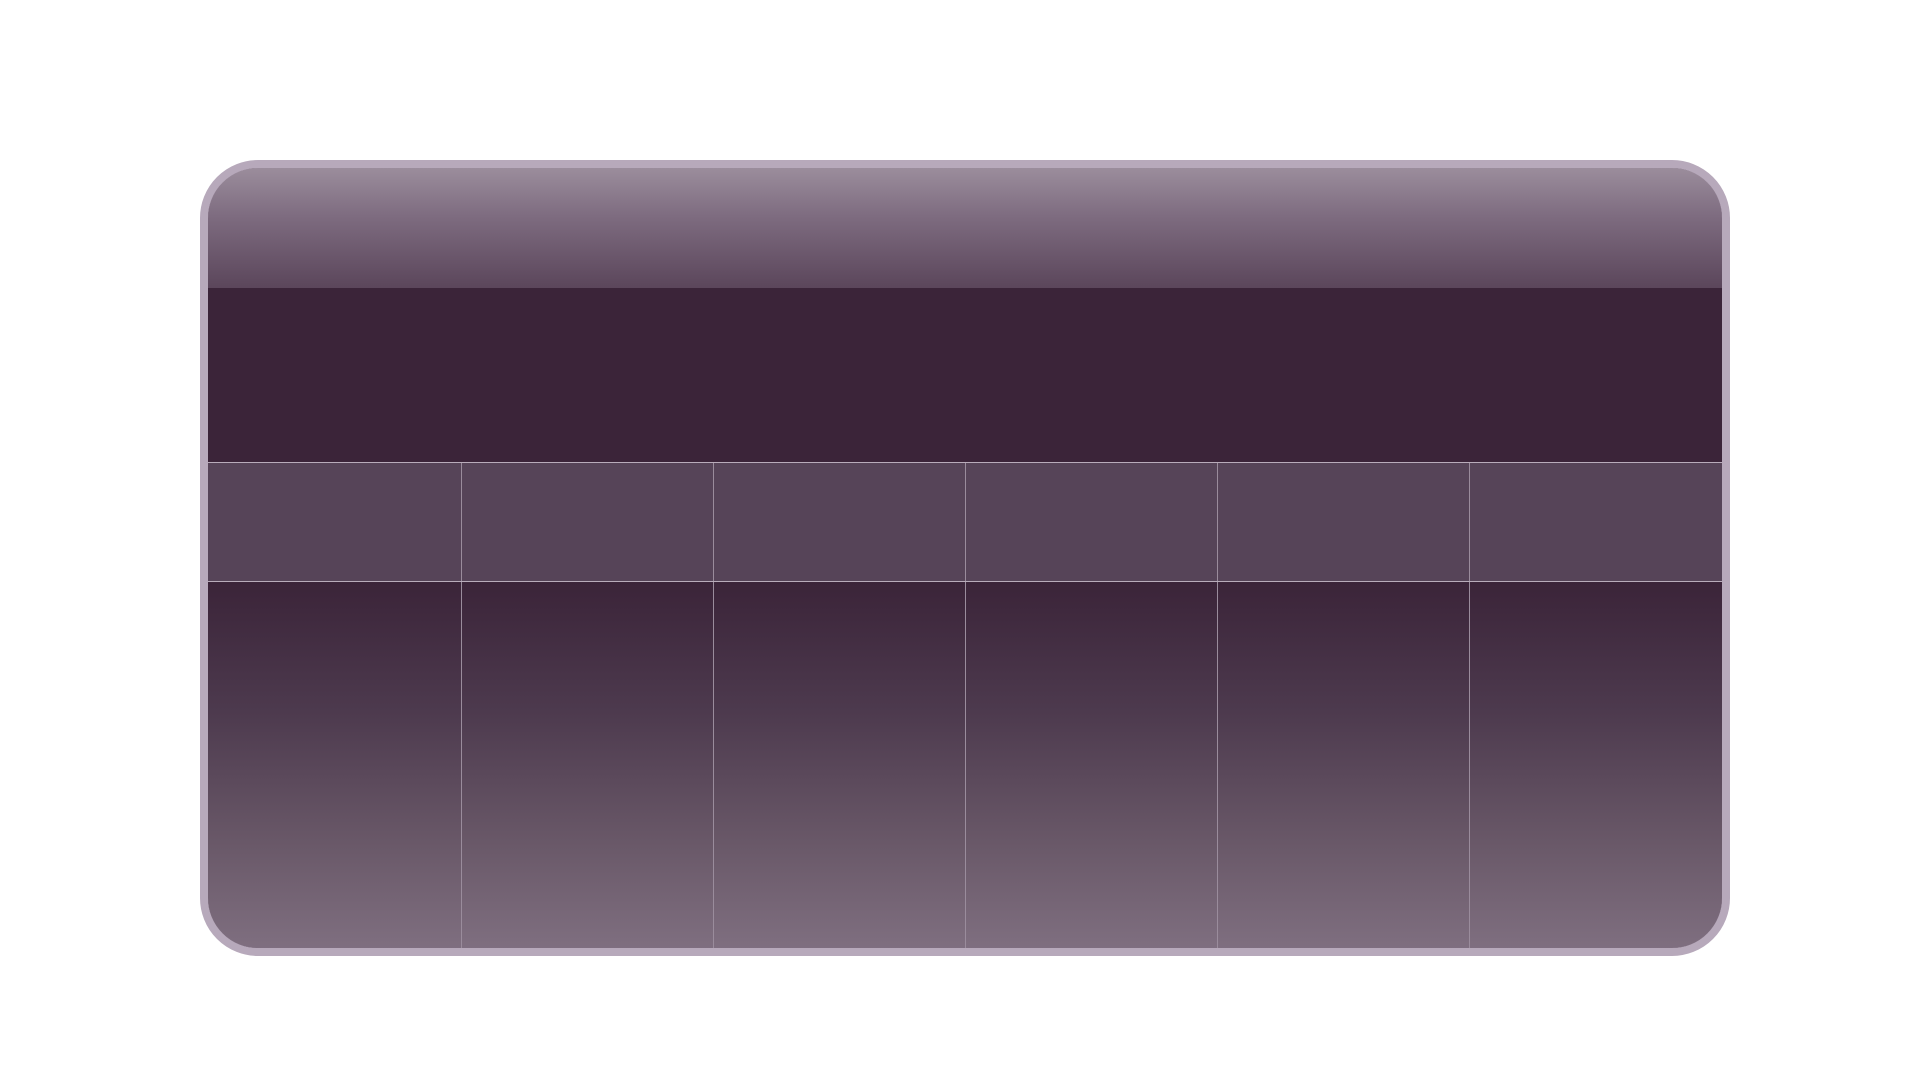 The image size is (1920, 1080). What do you see at coordinates (965, 228) in the screenshot?
I see `panel-header-gloss` at bounding box center [965, 228].